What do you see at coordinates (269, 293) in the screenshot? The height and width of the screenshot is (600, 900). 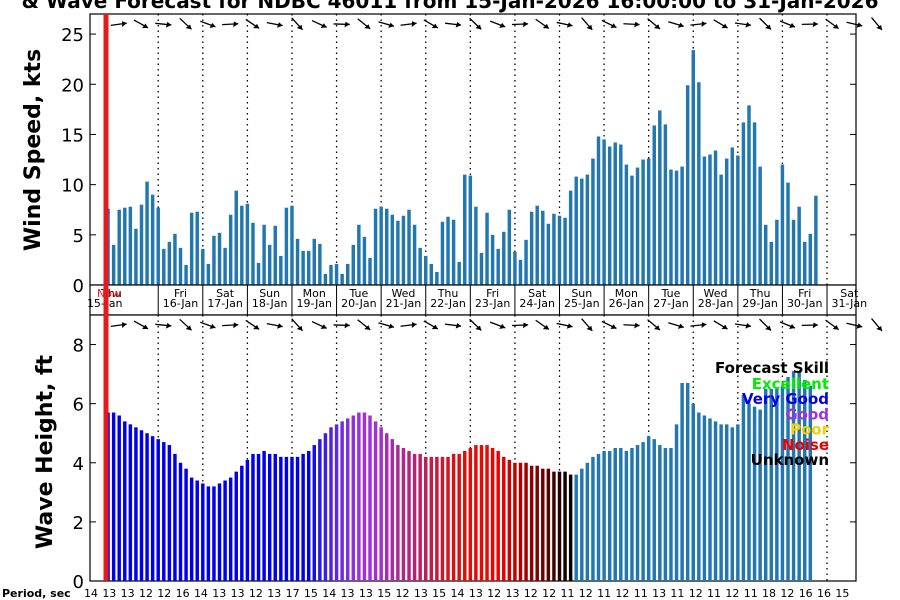 I see `day-of-week-label: Sun` at bounding box center [269, 293].